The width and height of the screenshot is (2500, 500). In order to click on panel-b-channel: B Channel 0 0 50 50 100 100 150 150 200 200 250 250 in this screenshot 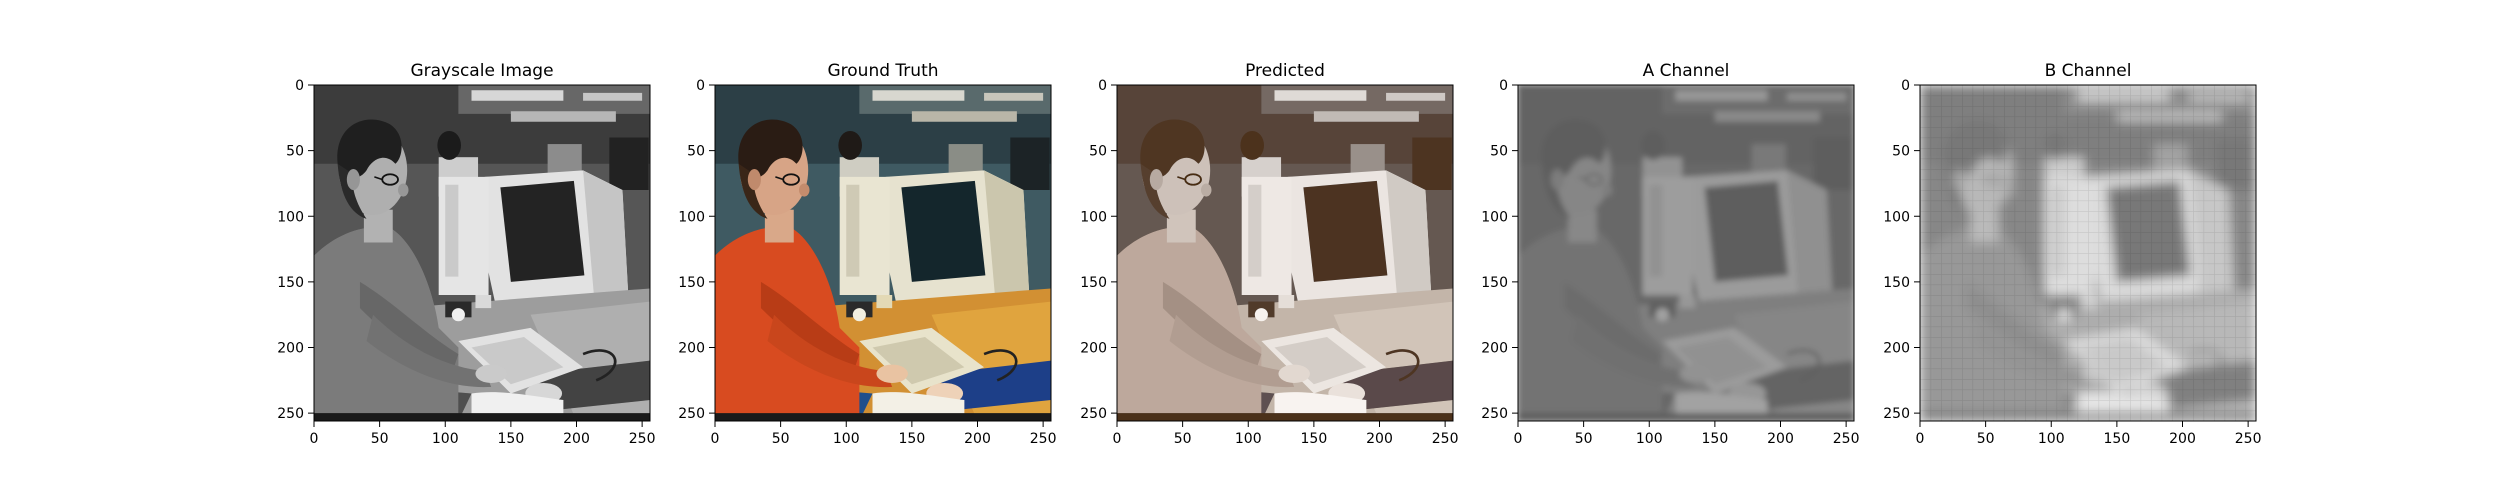, I will do `click(2072, 254)`.